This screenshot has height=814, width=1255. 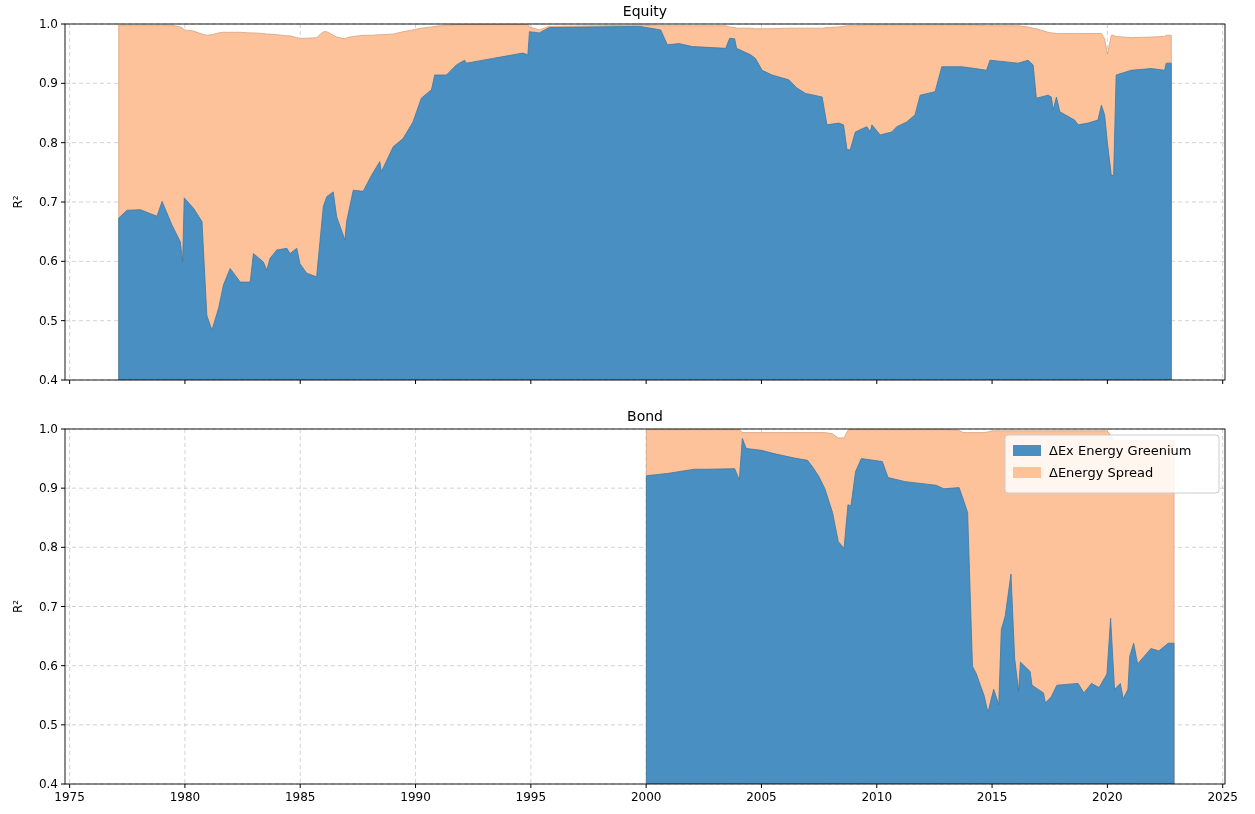 I want to click on x-tick-label: 2000, so click(x=646, y=797).